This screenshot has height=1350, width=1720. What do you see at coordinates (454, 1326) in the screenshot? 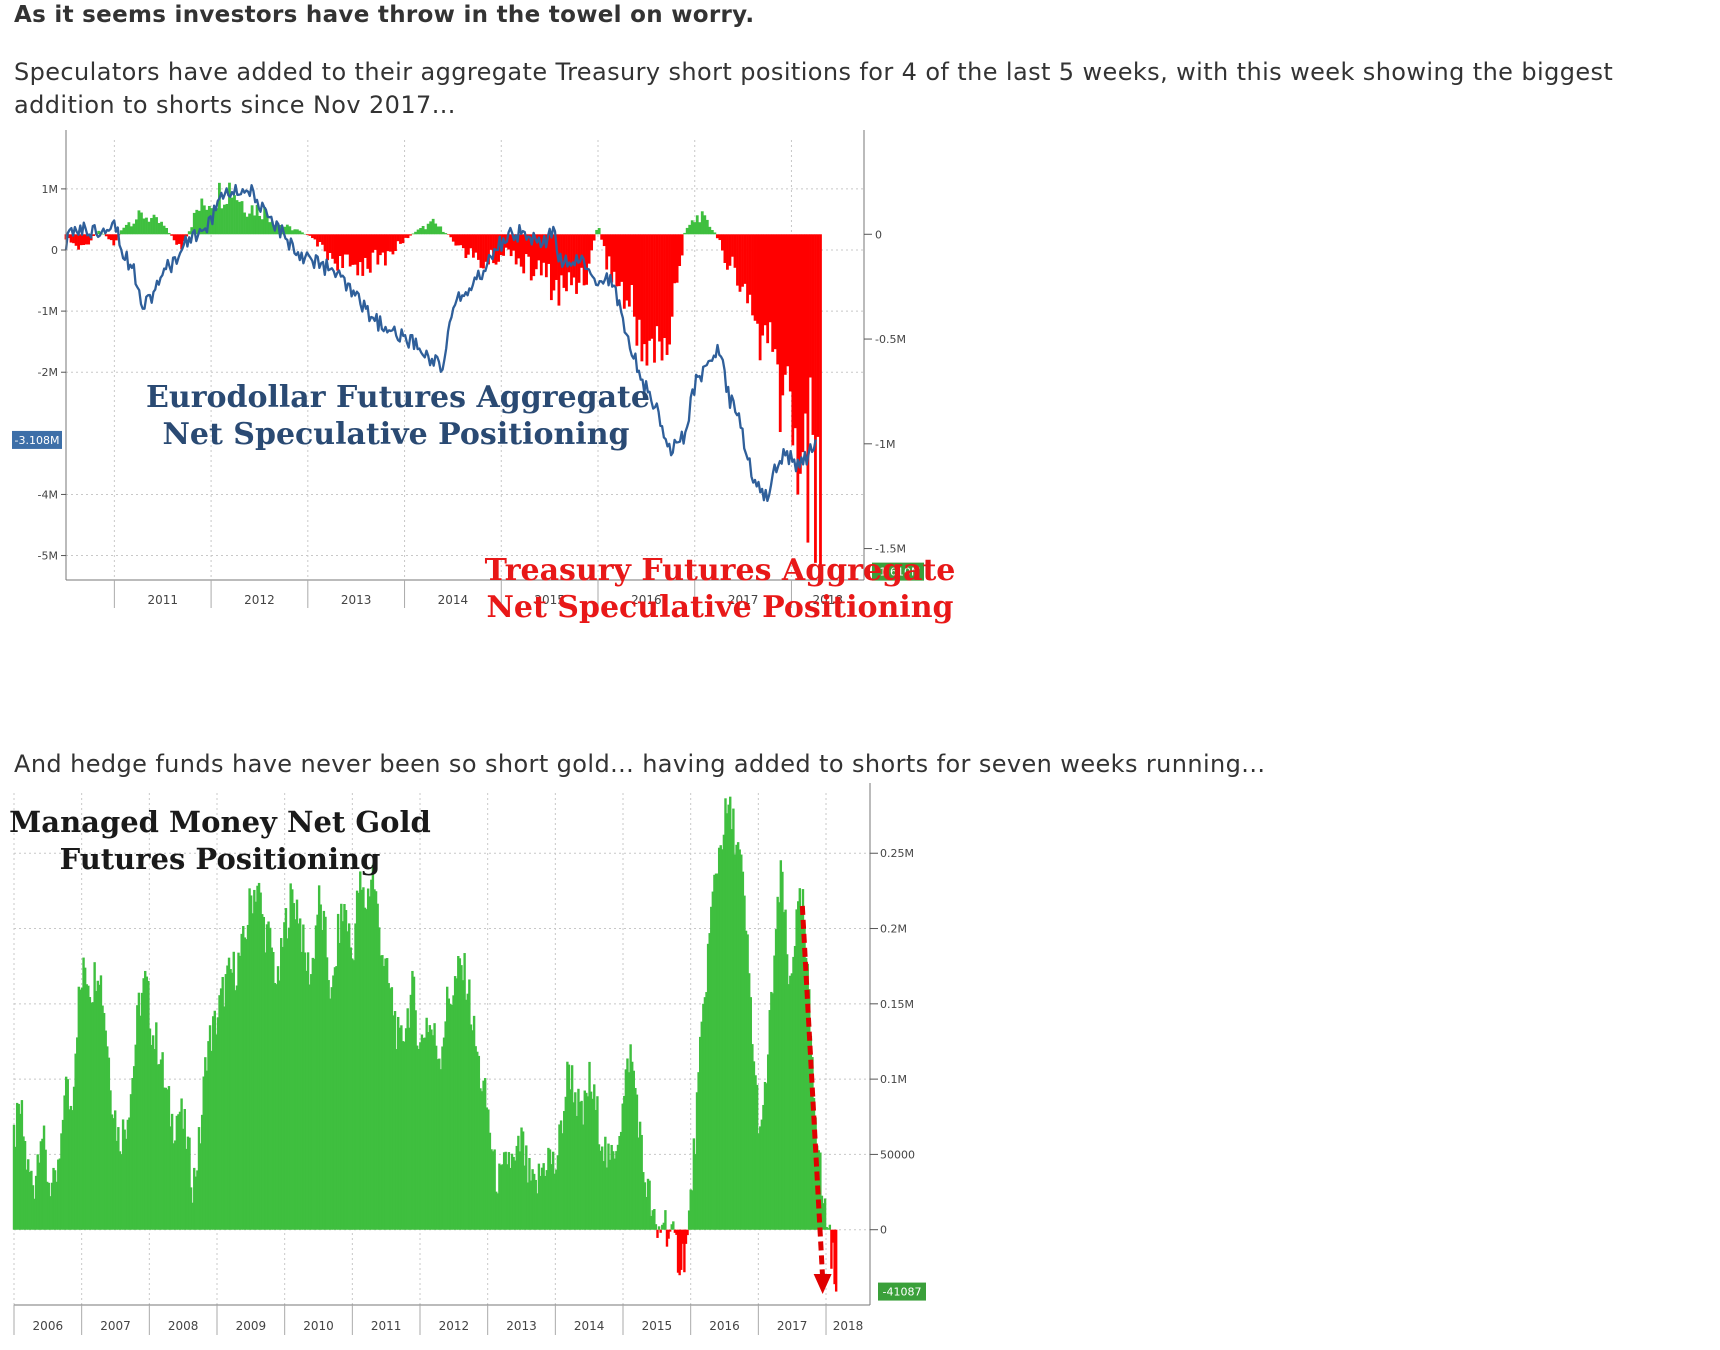
I see `x-tick-label: 2012` at bounding box center [454, 1326].